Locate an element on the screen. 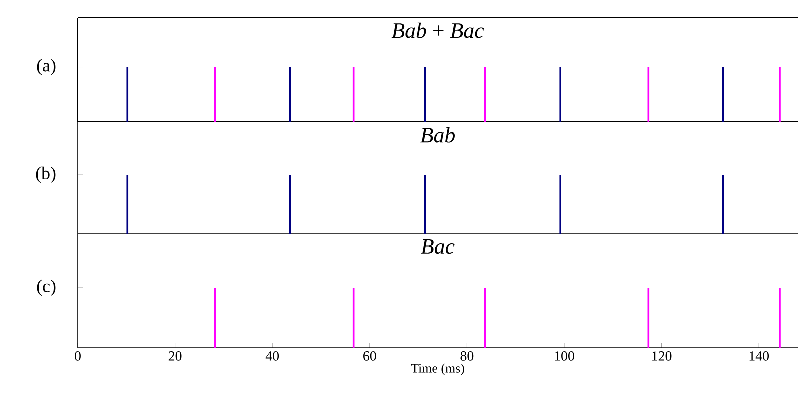 This screenshot has width=798, height=413. chart-title: Bab is located at coordinates (437, 135).